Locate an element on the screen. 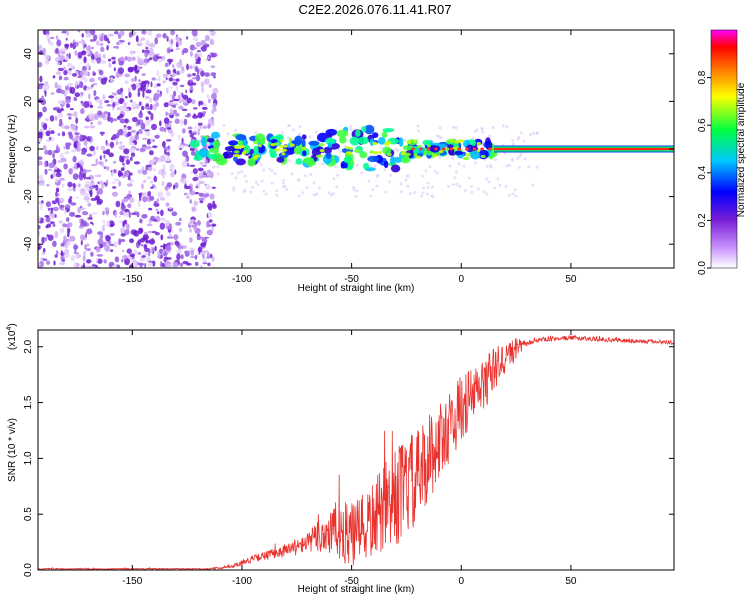 Image resolution: width=750 pixels, height=600 pixels. y-tick-label: 2.0 is located at coordinates (28, 346).